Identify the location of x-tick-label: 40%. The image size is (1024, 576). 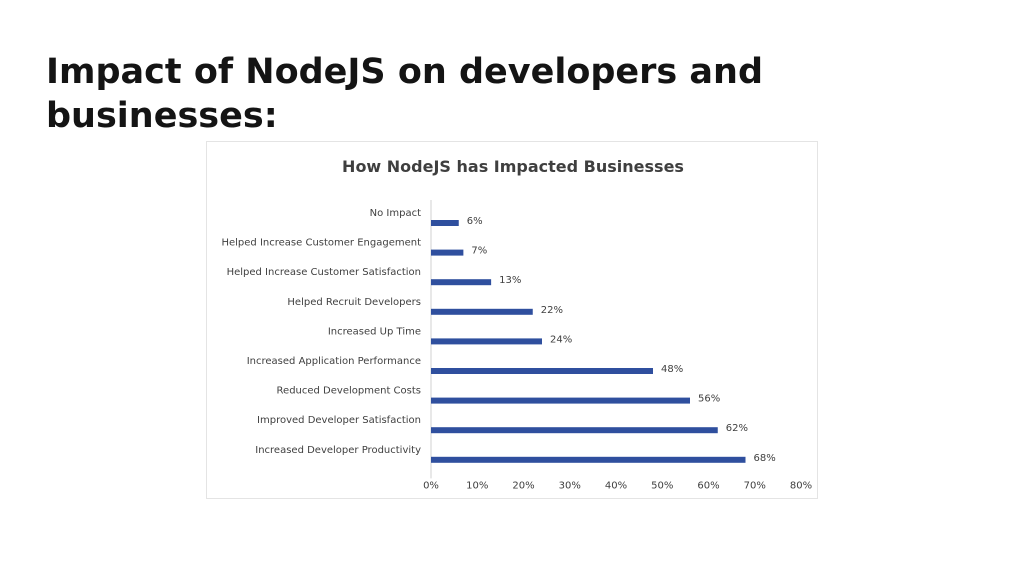
(616, 485).